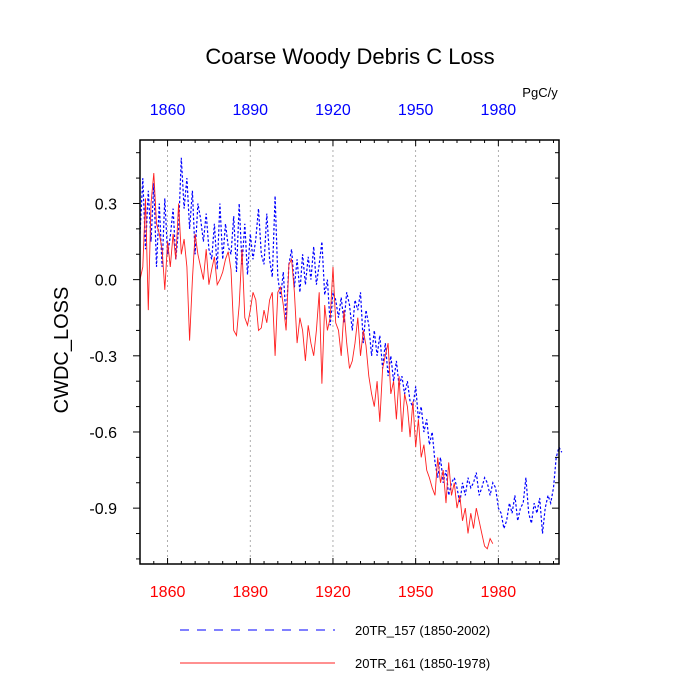 This screenshot has width=700, height=700. Describe the element at coordinates (250, 110) in the screenshot. I see `top-x-tick-label: 1890` at that location.